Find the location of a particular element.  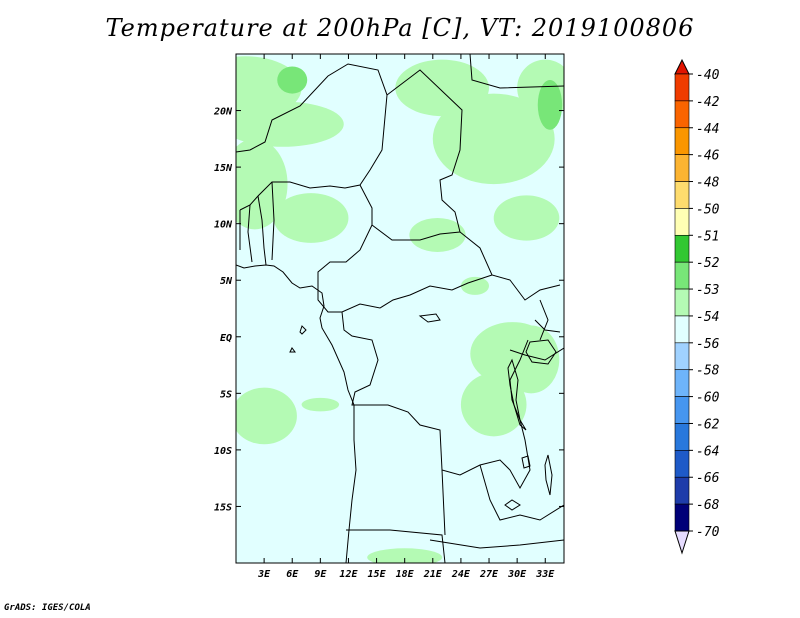

lon-tick-label: 6E is located at coordinates (292, 574).